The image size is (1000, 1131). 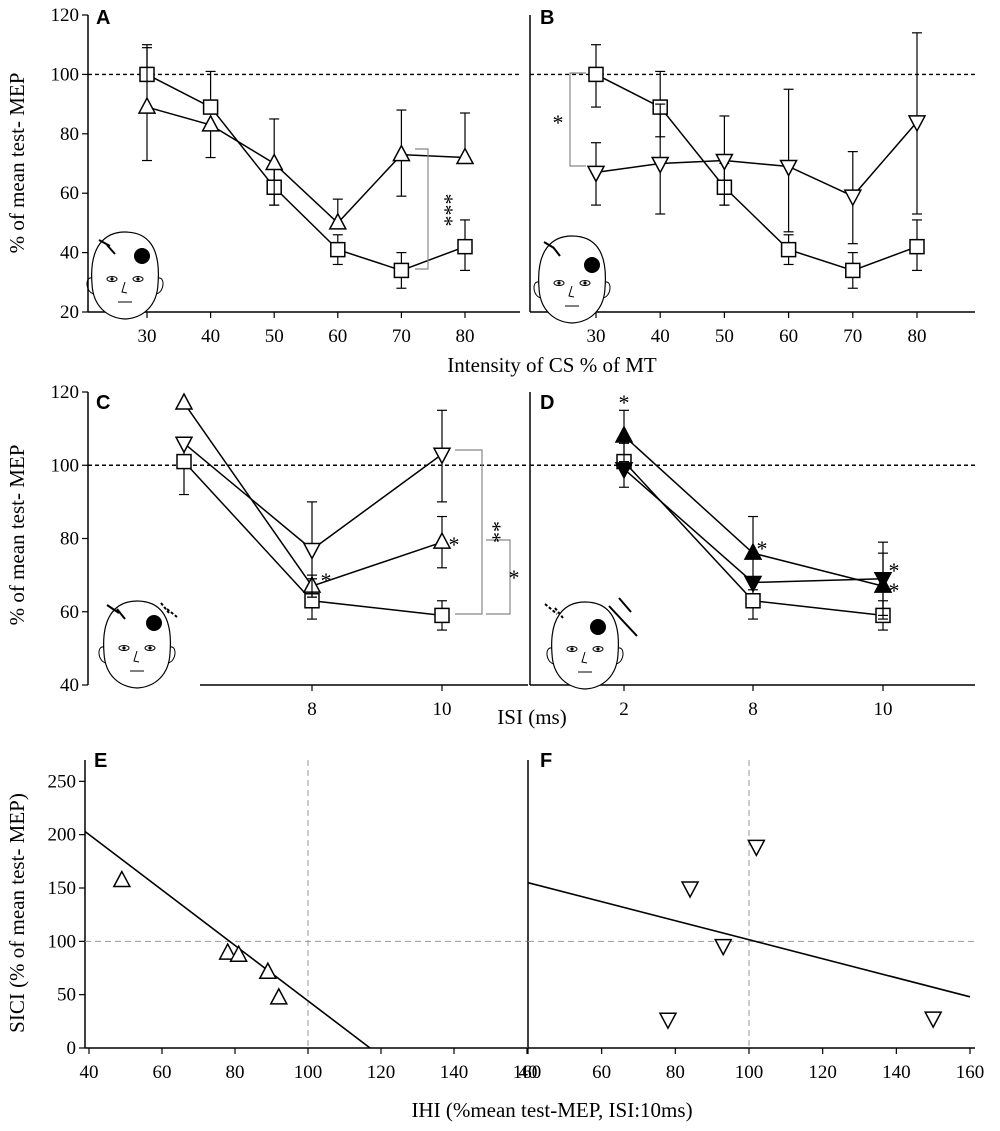 What do you see at coordinates (66, 995) in the screenshot?
I see `y-tick-label-e: 50` at bounding box center [66, 995].